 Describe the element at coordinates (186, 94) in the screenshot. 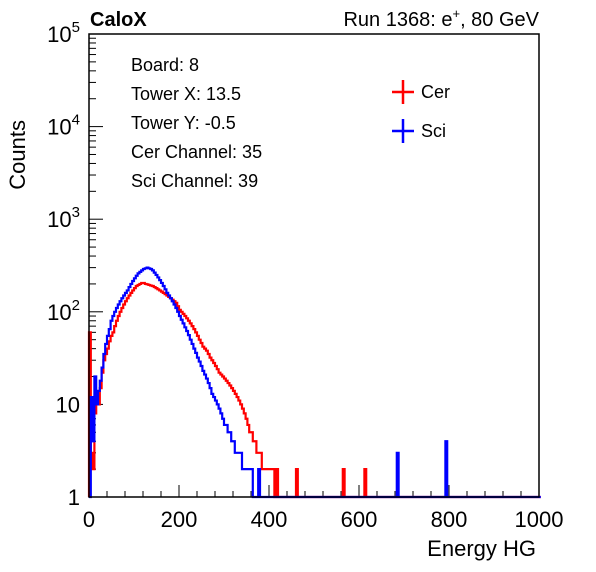

I see `info-tower-x: Tower X: 13.5` at that location.